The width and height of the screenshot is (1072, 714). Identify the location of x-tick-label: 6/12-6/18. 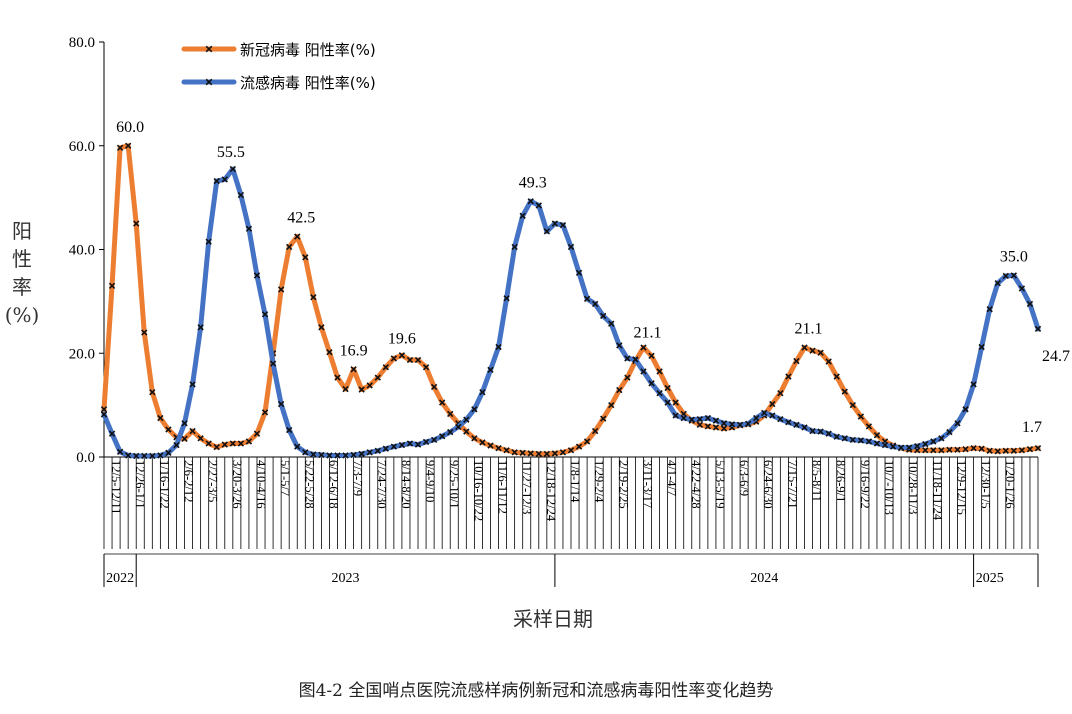
(333, 484).